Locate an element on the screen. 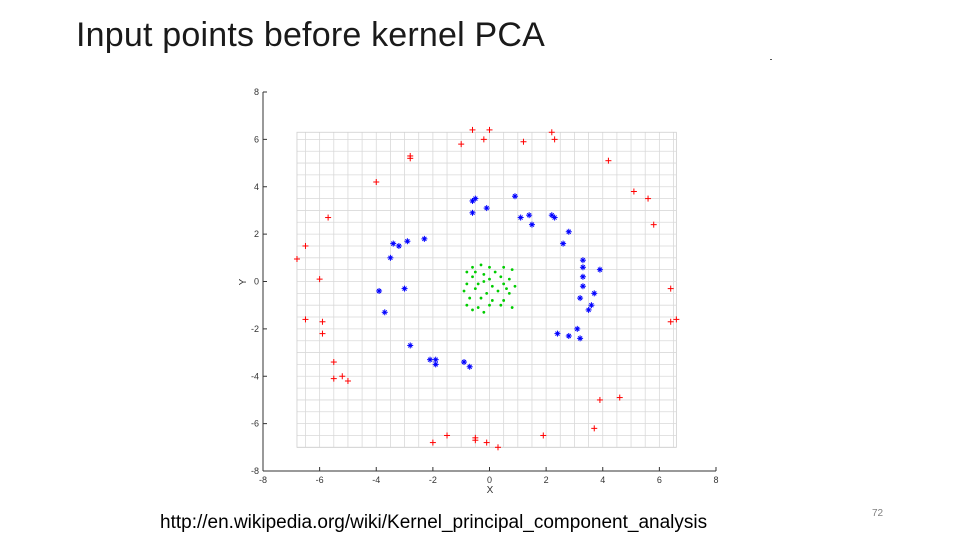 Image resolution: width=960 pixels, height=540 pixels. y-tick-label: 4 is located at coordinates (256, 187).